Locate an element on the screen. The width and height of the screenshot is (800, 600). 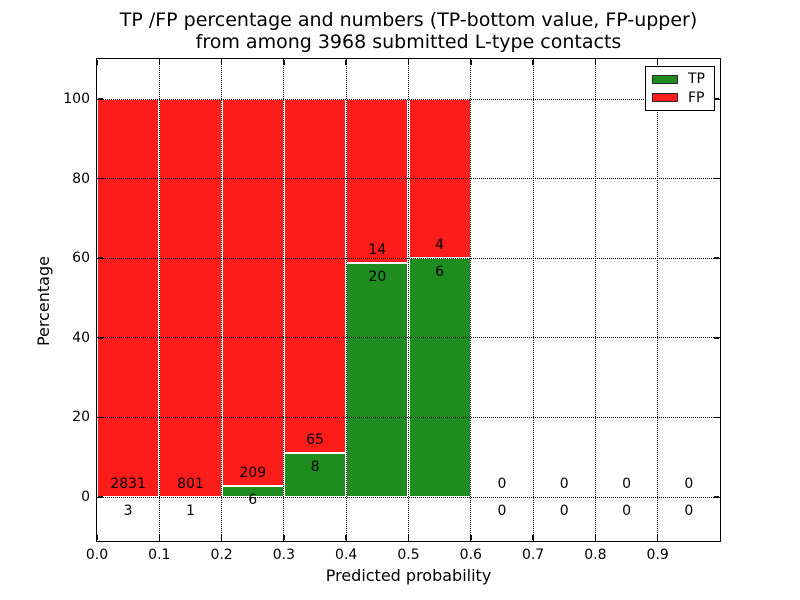
x-tick-label: 0.5 is located at coordinates (408, 555).